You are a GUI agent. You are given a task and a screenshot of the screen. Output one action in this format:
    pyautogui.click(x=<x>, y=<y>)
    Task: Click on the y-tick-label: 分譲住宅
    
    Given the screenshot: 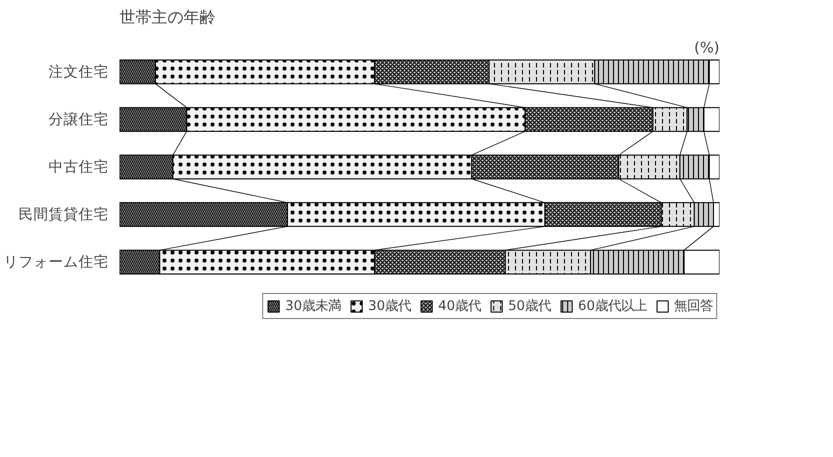 What is the action you would take?
    pyautogui.click(x=78, y=119)
    